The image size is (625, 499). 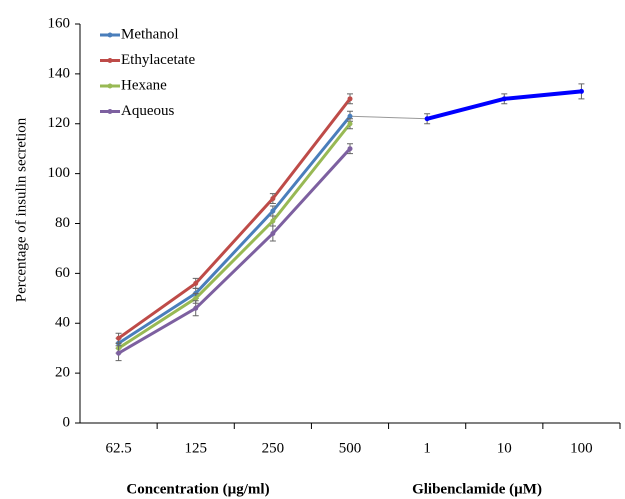 I want to click on x-axis-label: Glibenclamide (µM), so click(x=477, y=489).